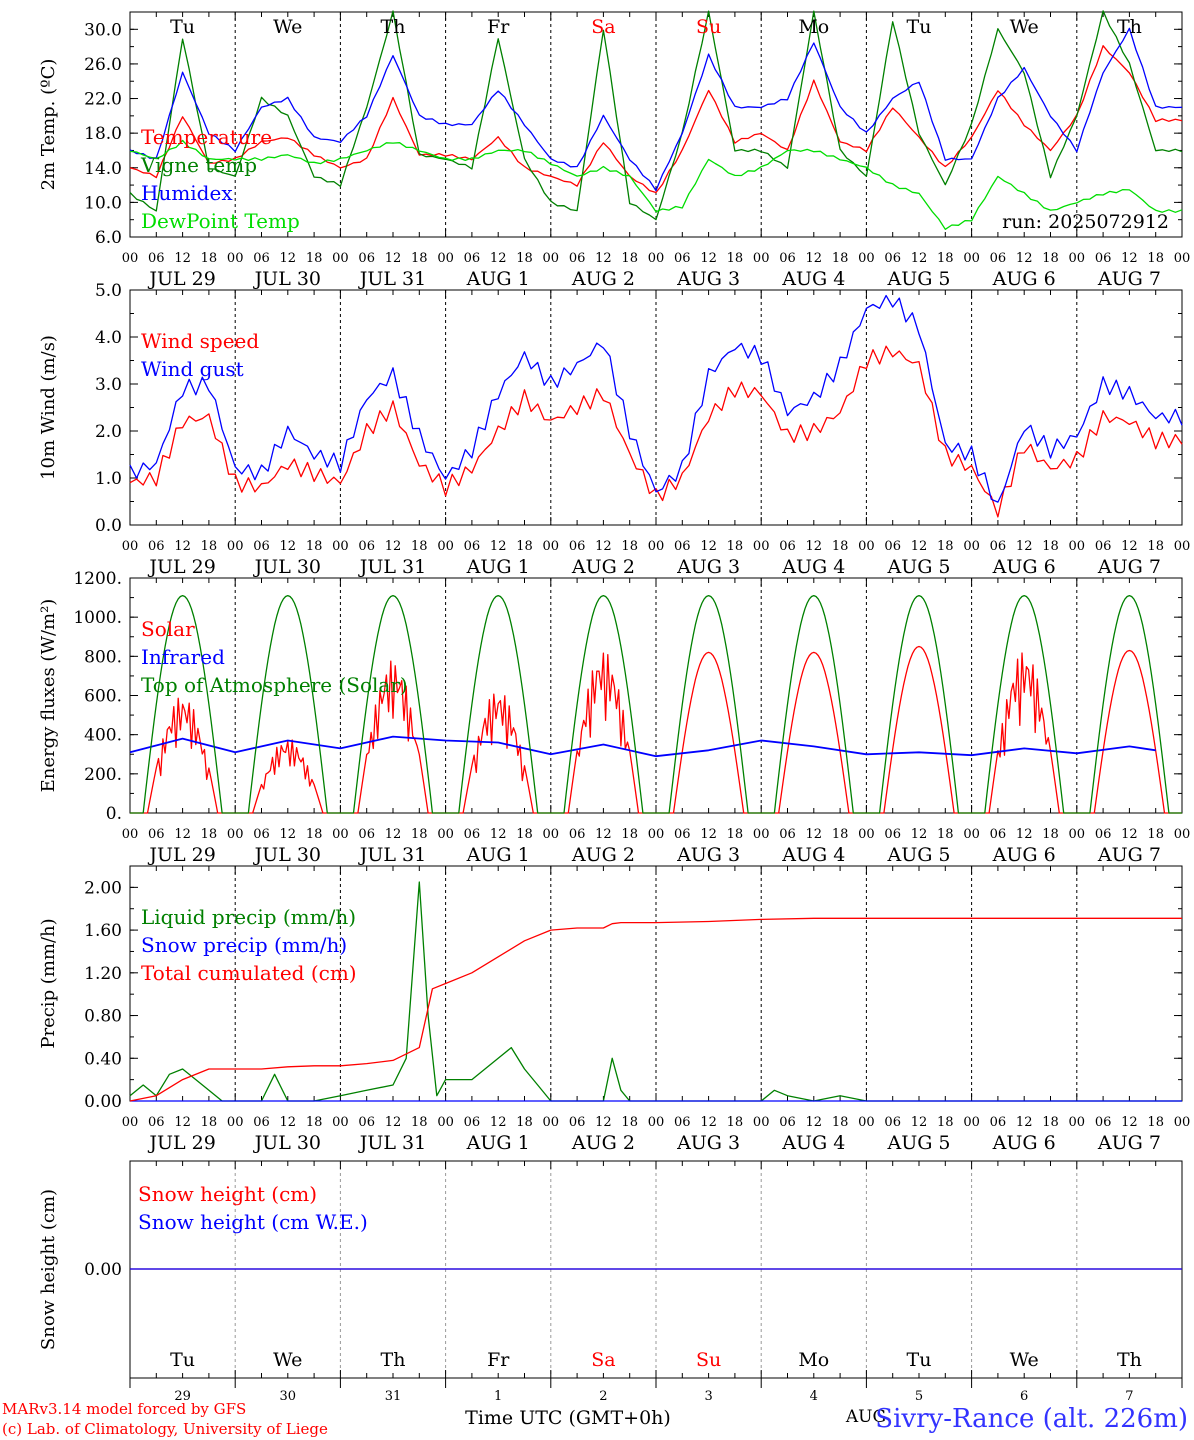  Describe the element at coordinates (498, 1360) in the screenshot. I see `weekday-label: Fr` at that location.